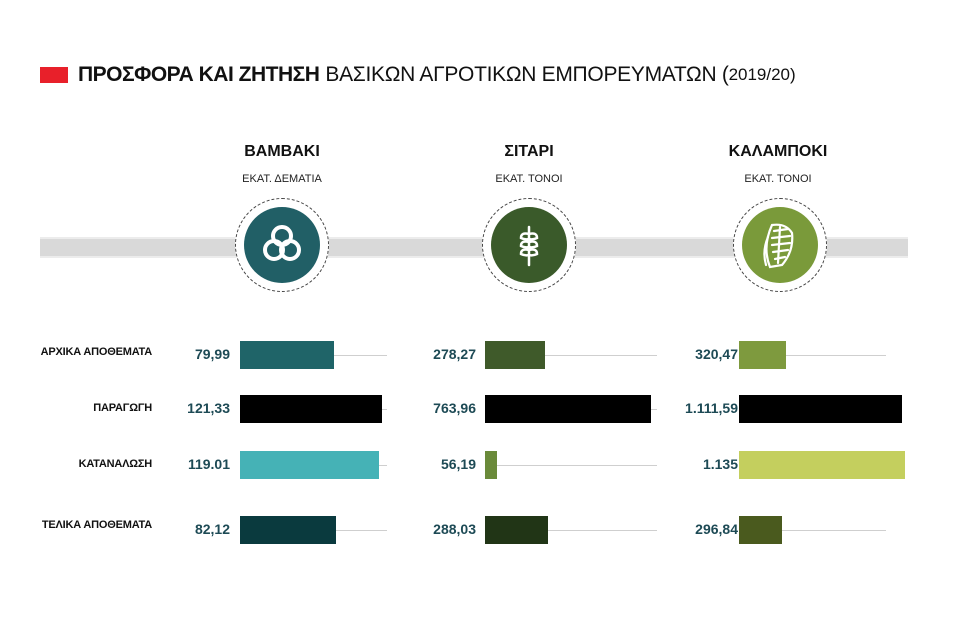 The width and height of the screenshot is (960, 620). What do you see at coordinates (282, 151) in the screenshot?
I see `column-name: ΒΑΜΒΑΚΙ` at bounding box center [282, 151].